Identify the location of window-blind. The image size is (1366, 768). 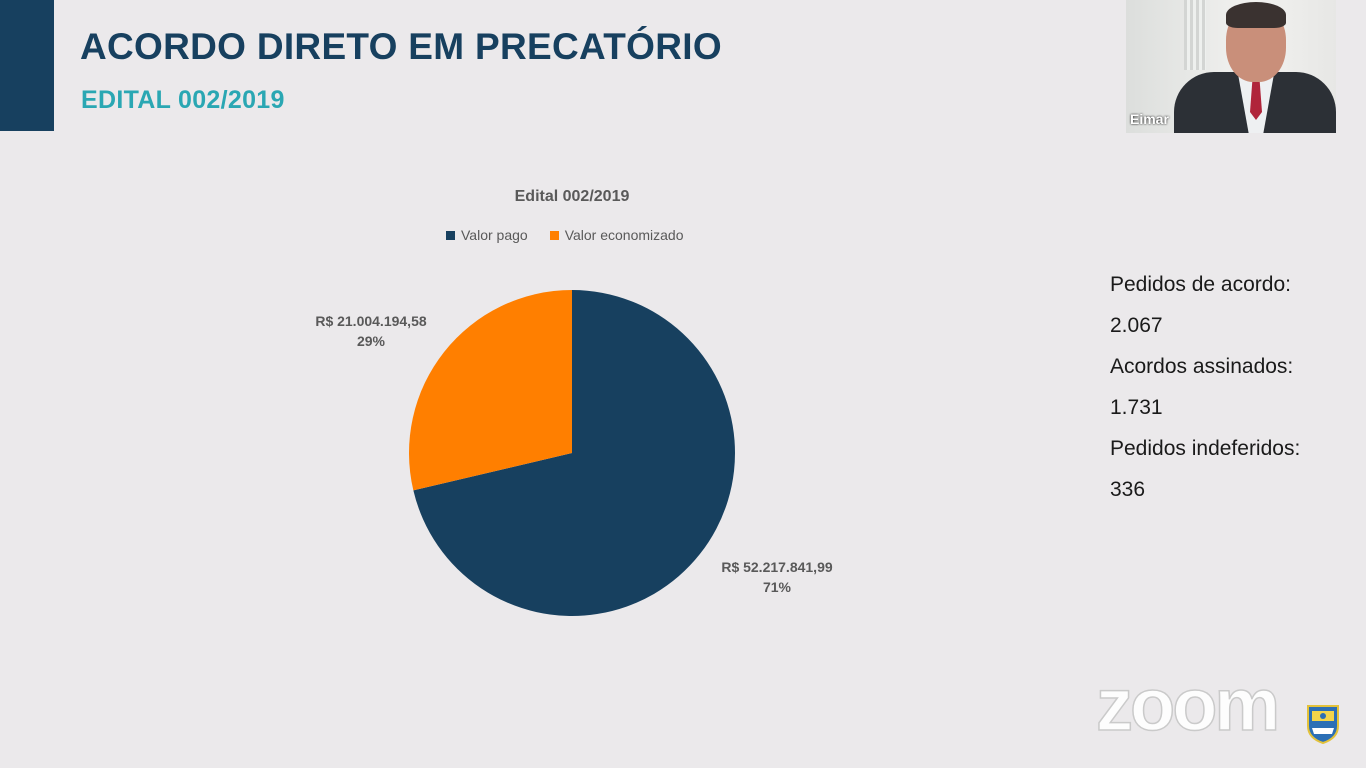
(1195, 35).